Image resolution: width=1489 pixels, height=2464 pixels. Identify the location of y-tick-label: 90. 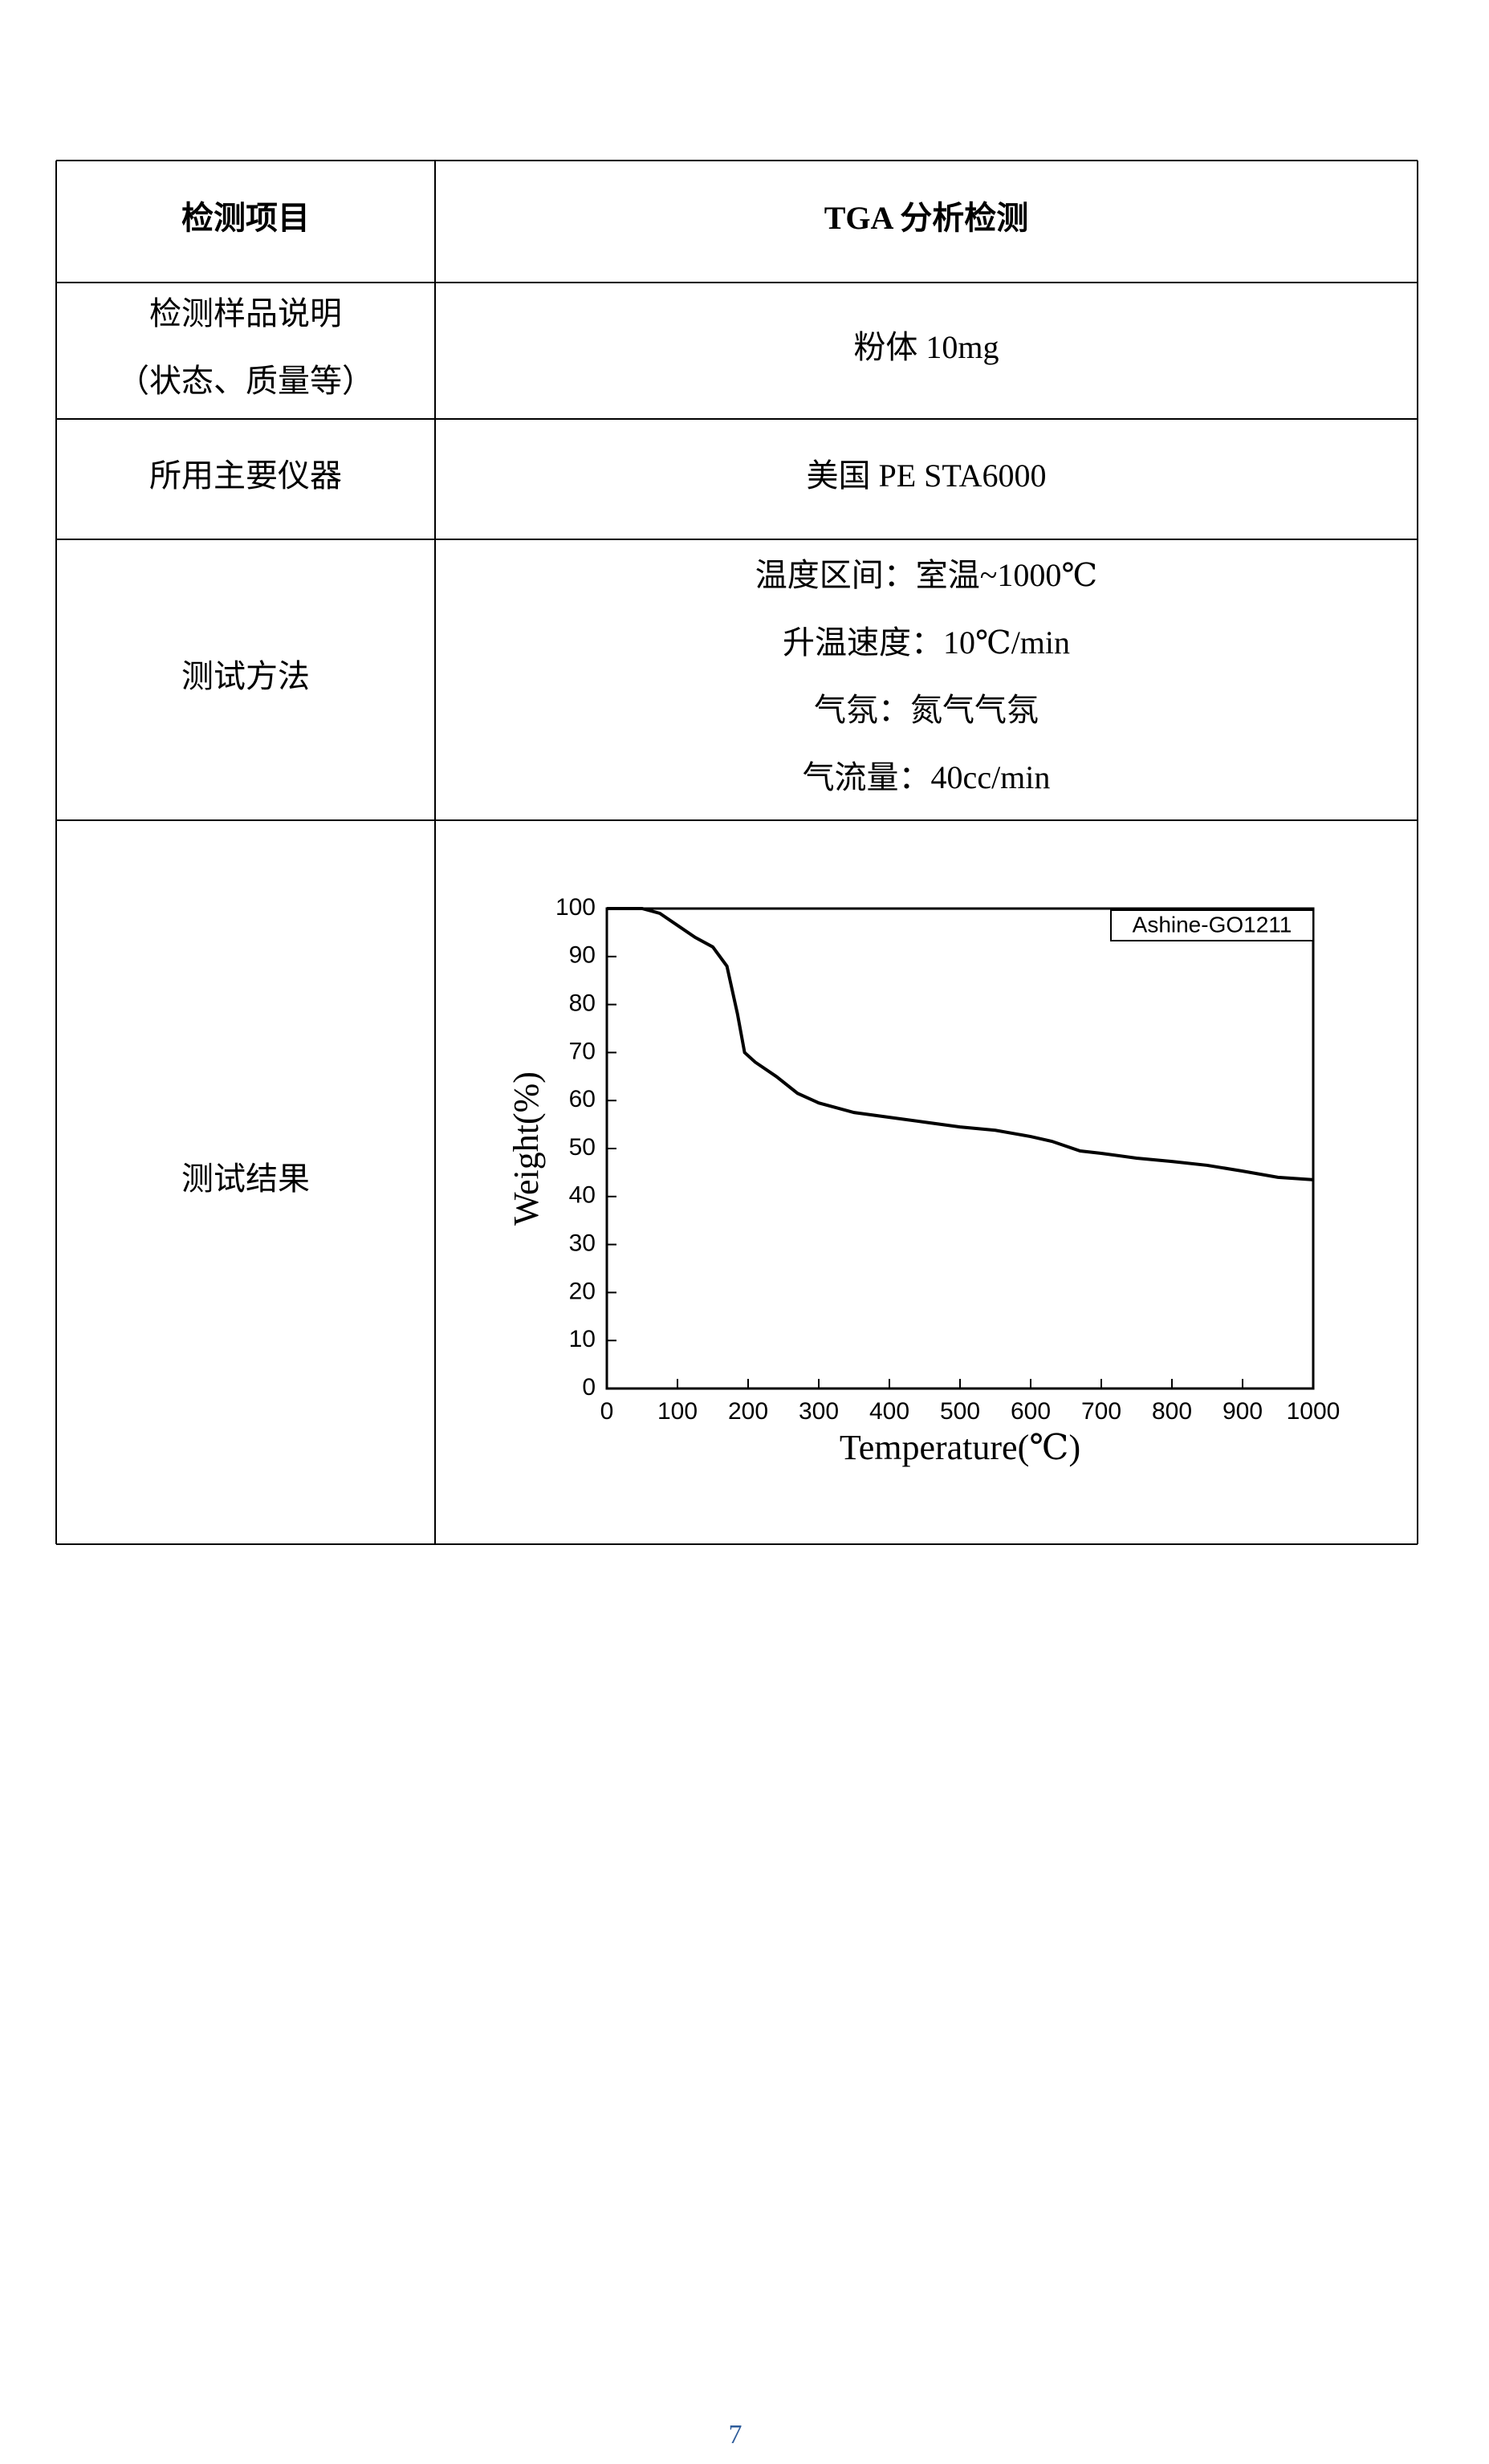
(582, 956).